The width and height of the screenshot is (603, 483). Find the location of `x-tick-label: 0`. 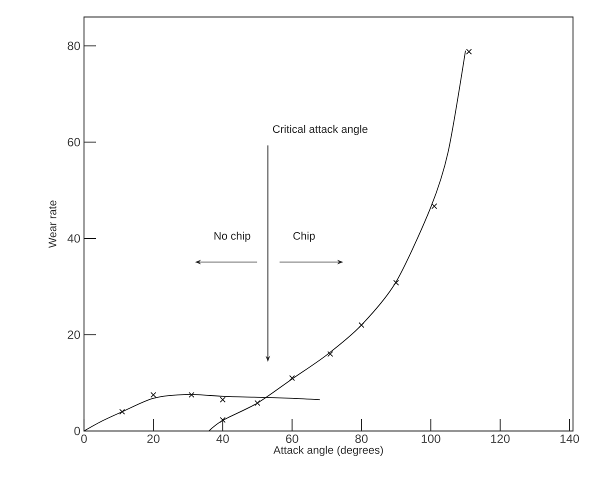

x-tick-label: 0 is located at coordinates (84, 438).